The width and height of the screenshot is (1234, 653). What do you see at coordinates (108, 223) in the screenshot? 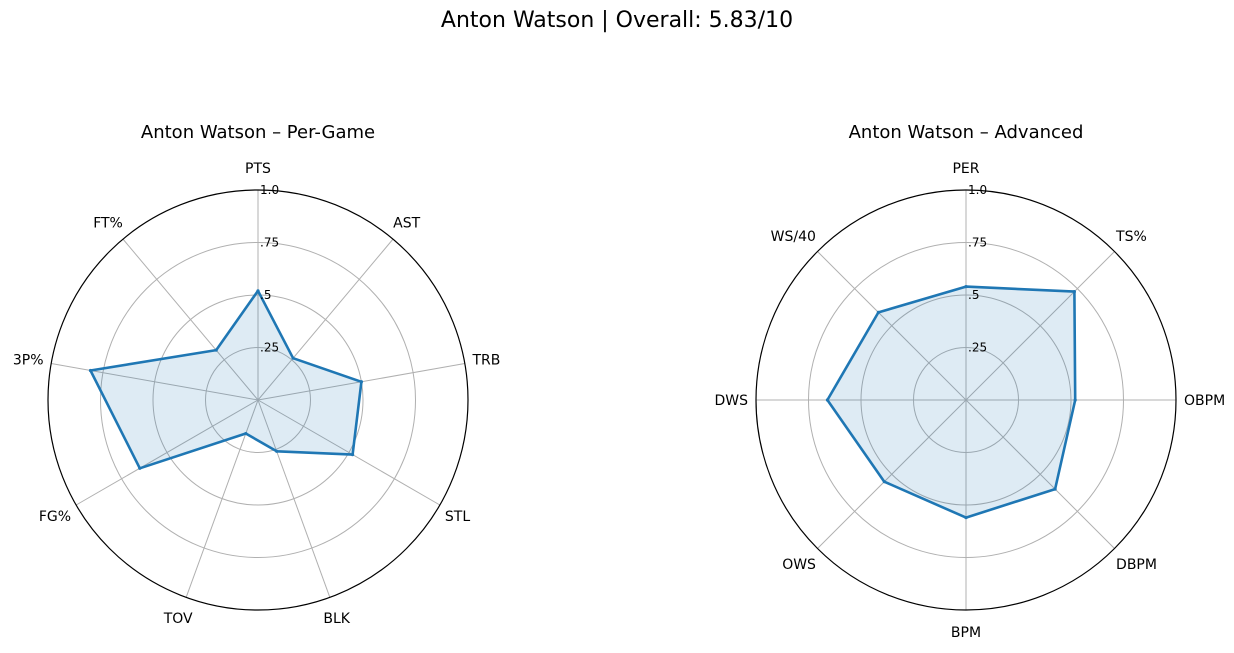
I see `category-label-ft-pct: FT%` at bounding box center [108, 223].